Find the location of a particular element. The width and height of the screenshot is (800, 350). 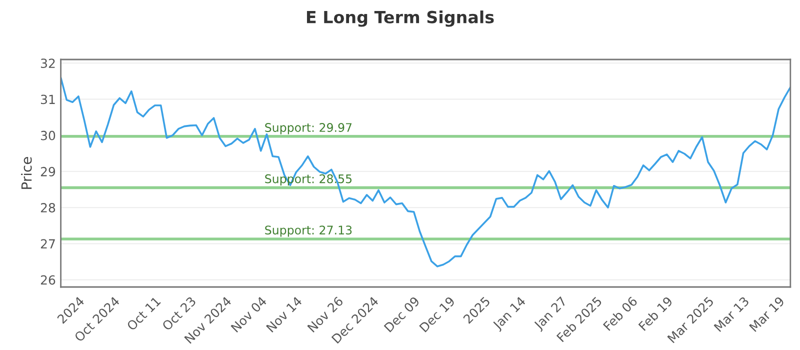

y-tick-label: 28 is located at coordinates (48, 207).